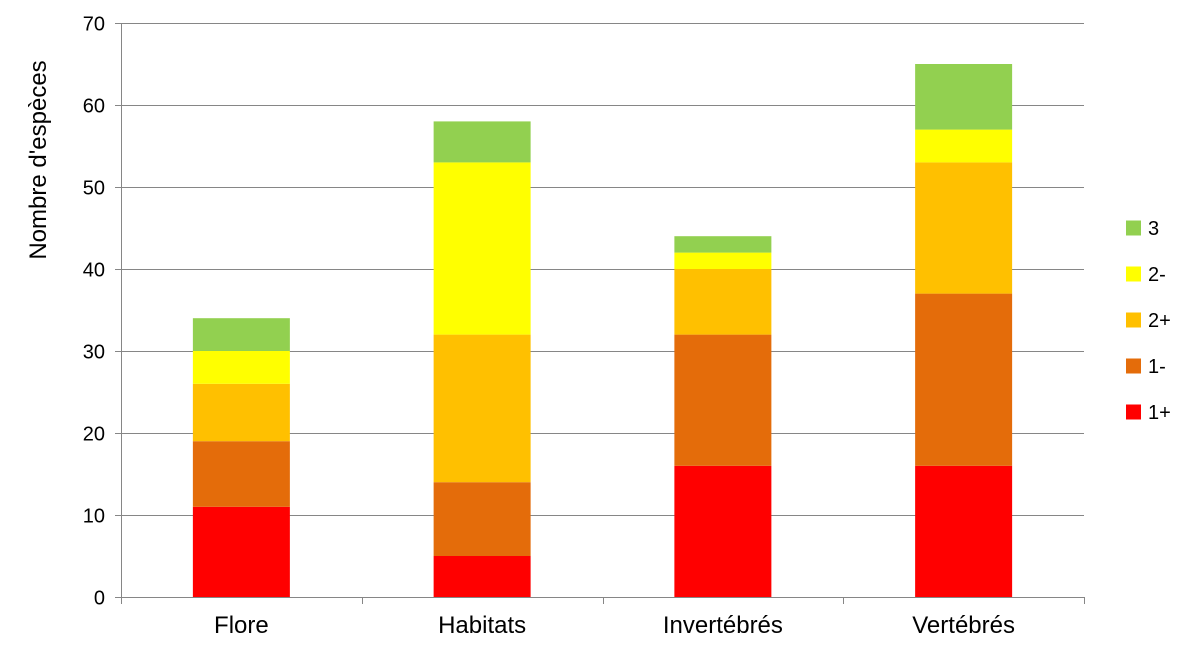 Image resolution: width=1177 pixels, height=652 pixels. I want to click on x-category-label: Vertébrés, so click(963, 625).